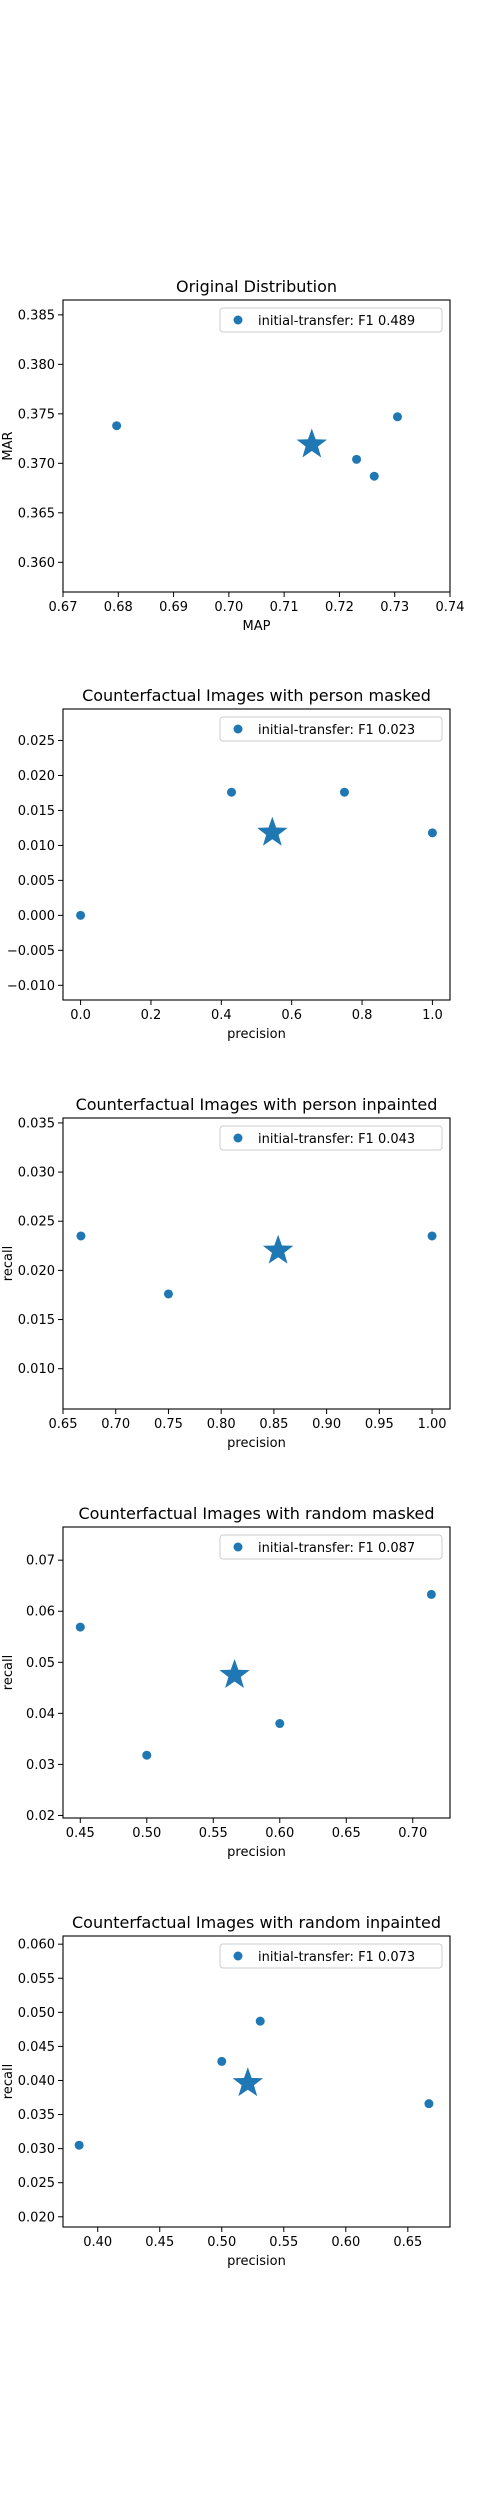  I want to click on y-tick-label: 0.04, so click(40, 1714).